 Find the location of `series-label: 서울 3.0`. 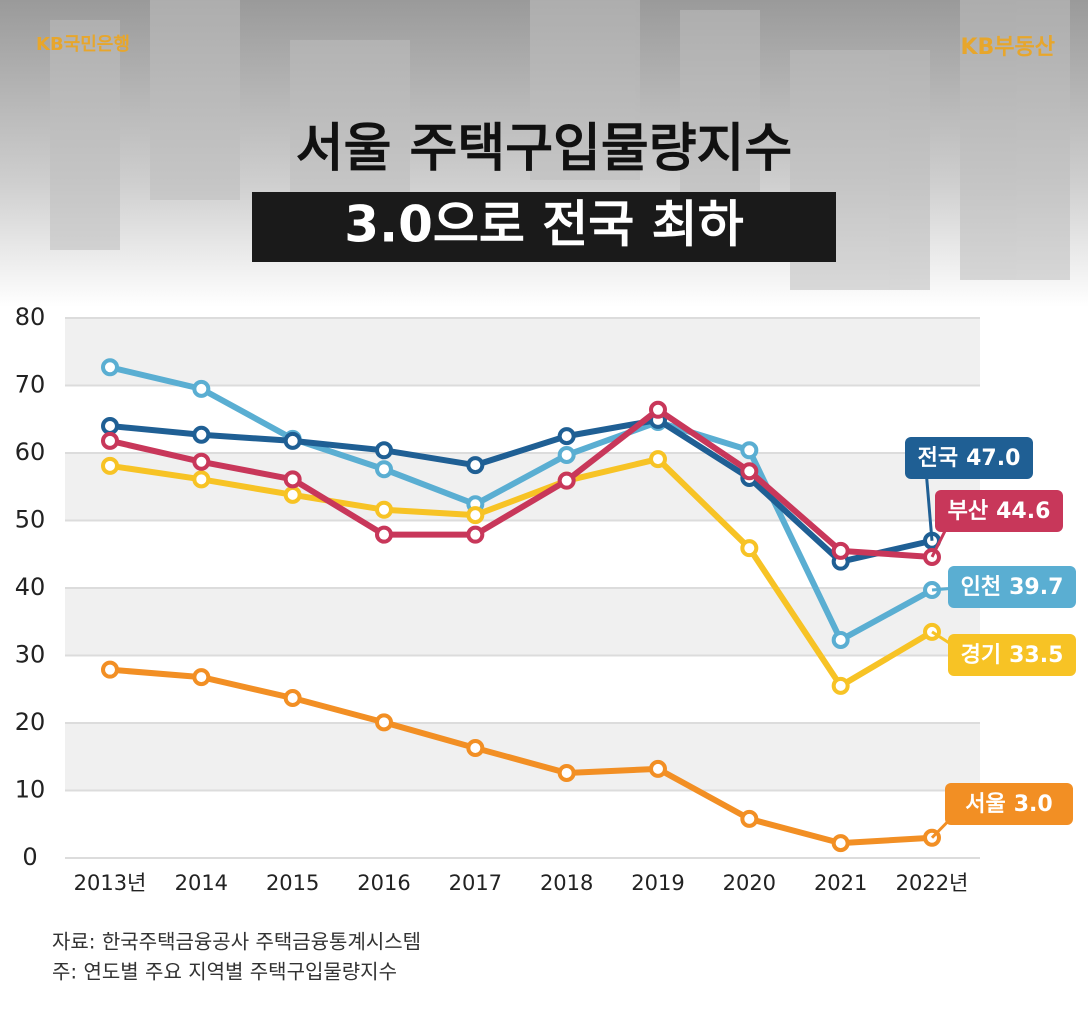

series-label: 서울 3.0 is located at coordinates (1008, 804).